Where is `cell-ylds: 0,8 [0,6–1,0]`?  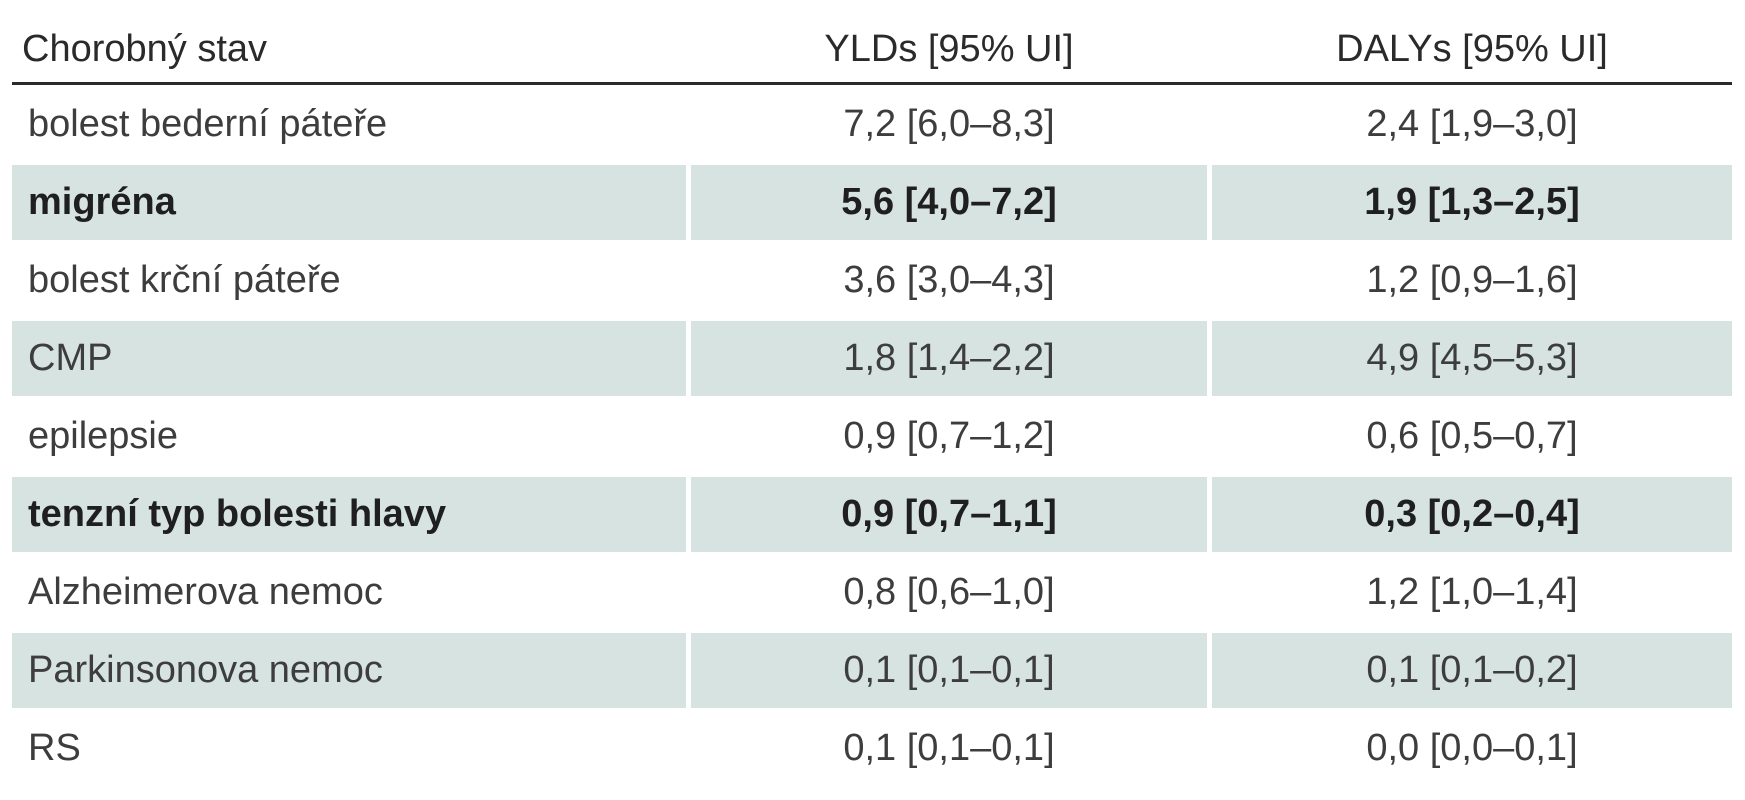
cell-ylds: 0,8 [0,6–1,0] is located at coordinates (949, 592).